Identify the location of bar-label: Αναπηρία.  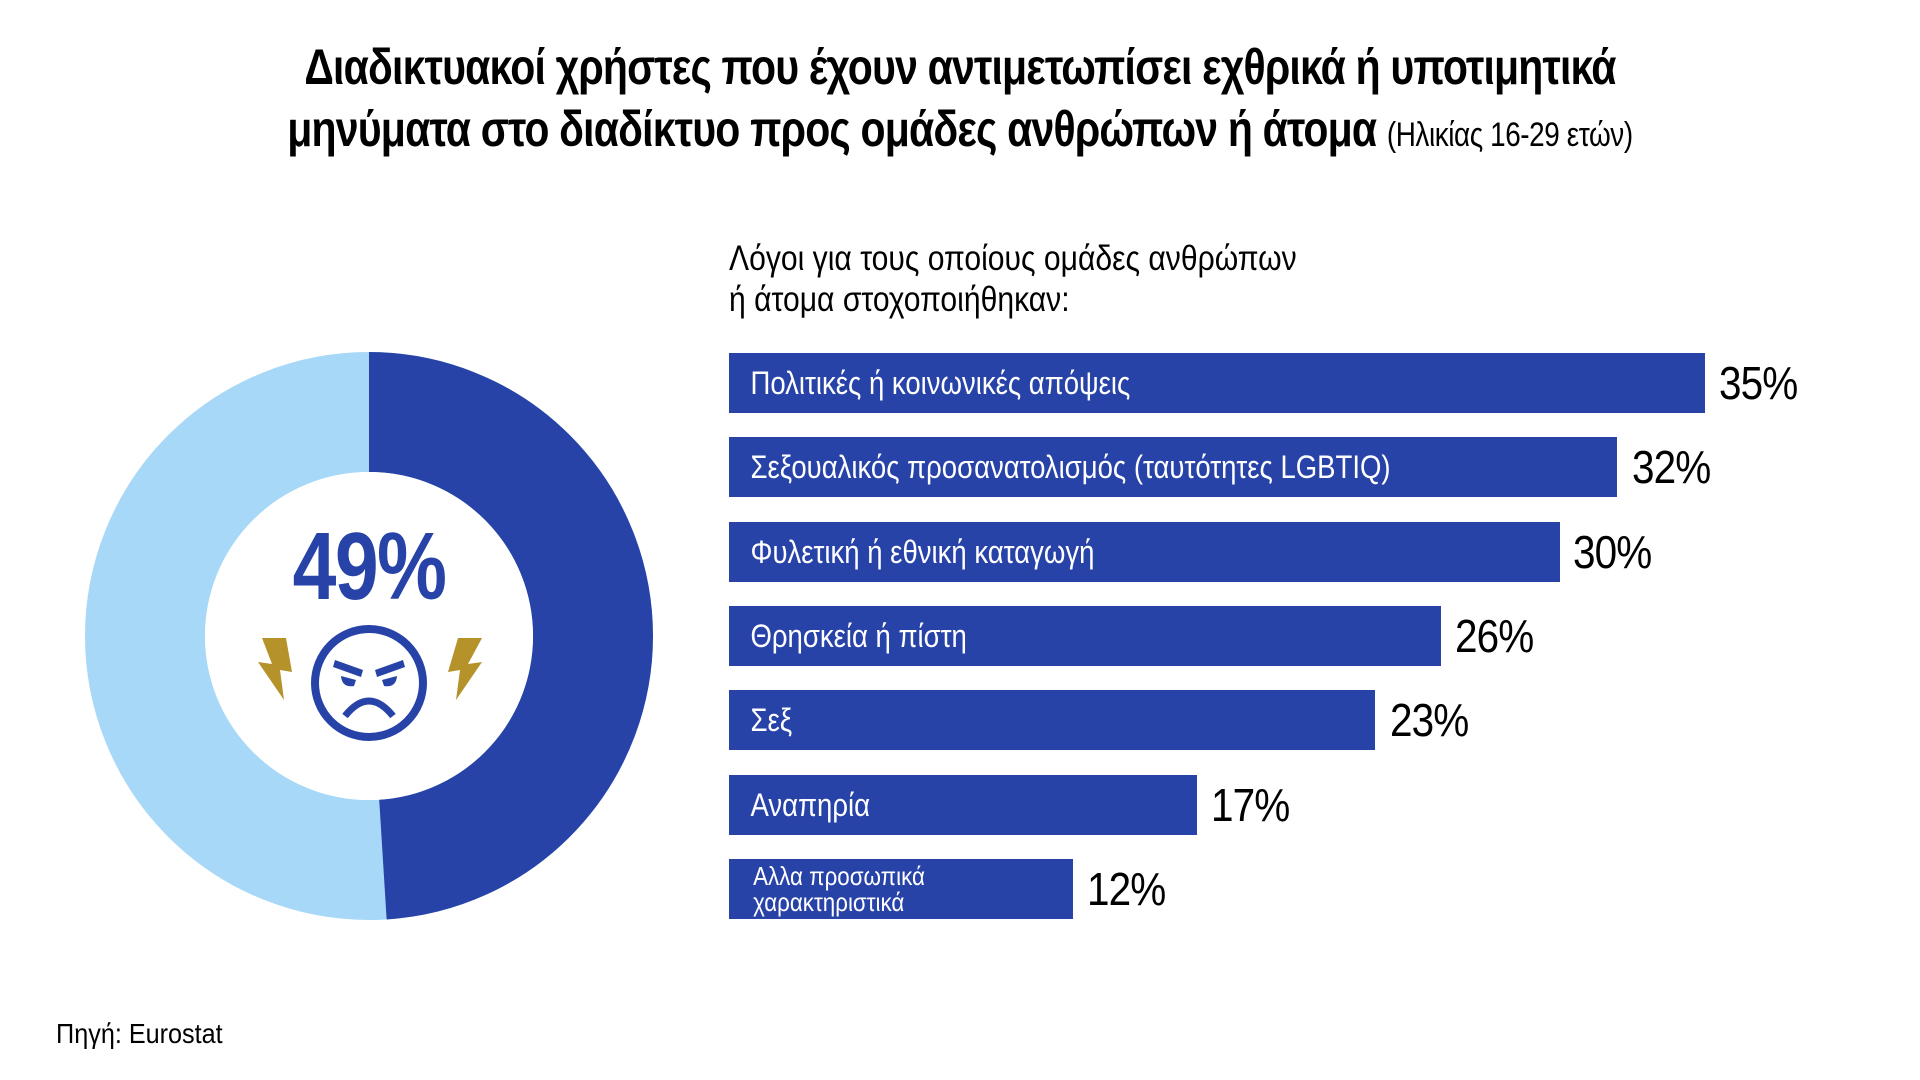
(810, 804).